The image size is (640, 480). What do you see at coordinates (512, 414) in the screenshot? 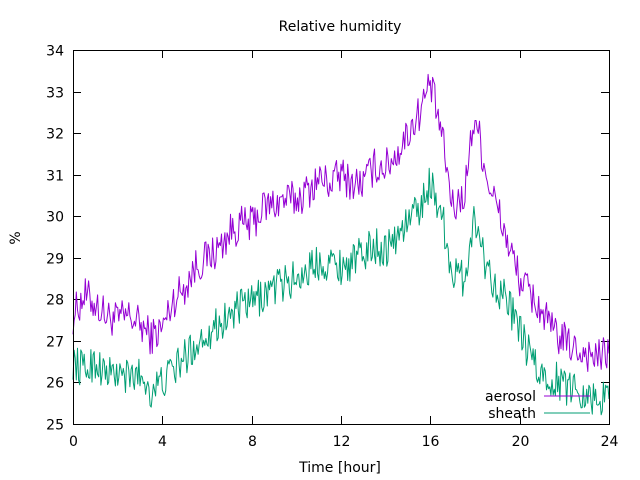
I see `legend-label-sheath: sheath` at bounding box center [512, 414].